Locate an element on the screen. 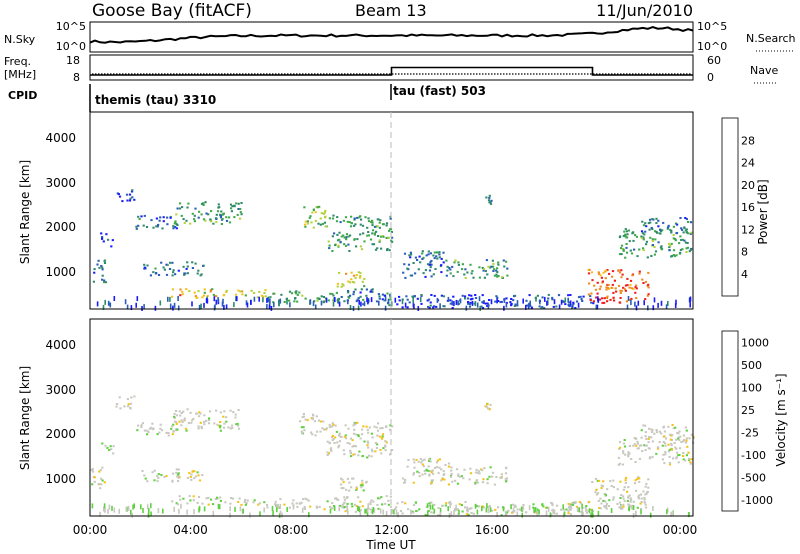 This screenshot has height=554, width=800. freq-left-tick-bottom: 8 is located at coordinates (76, 77).